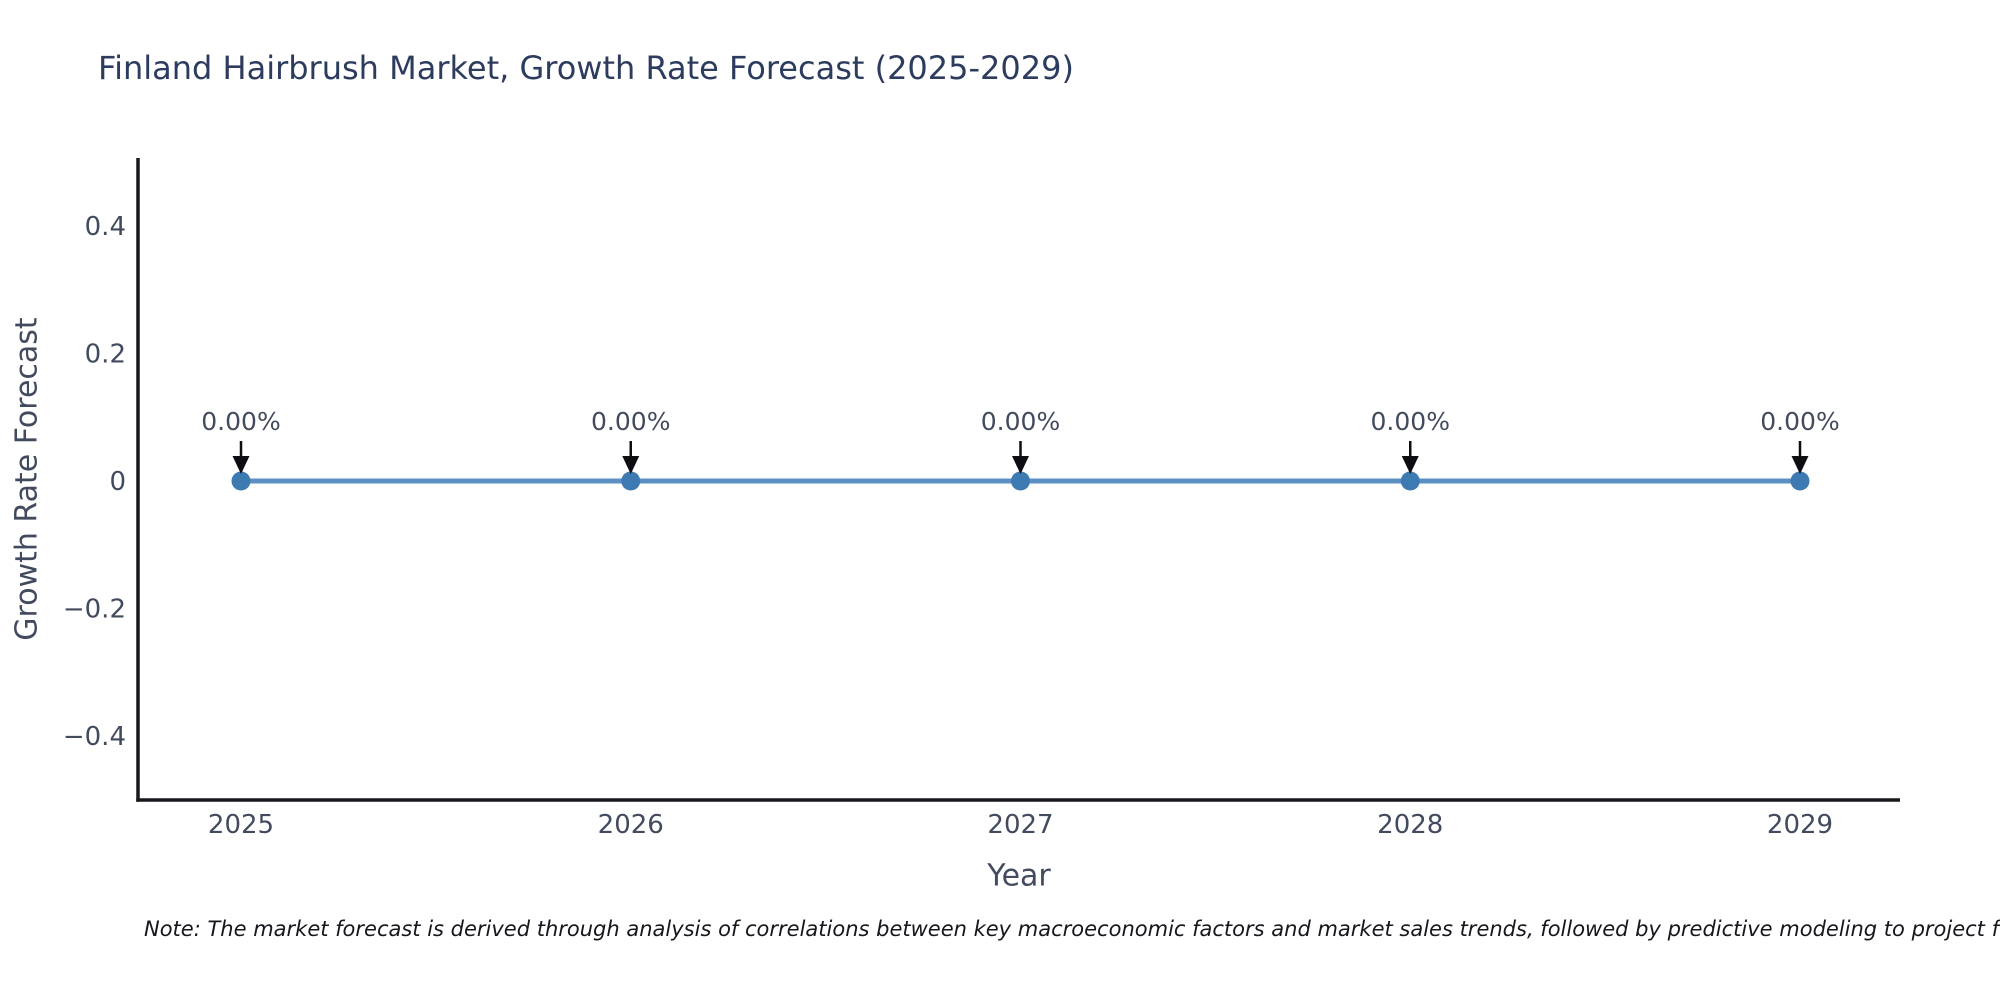  I want to click on x-axis-title: Year, so click(1019, 876).